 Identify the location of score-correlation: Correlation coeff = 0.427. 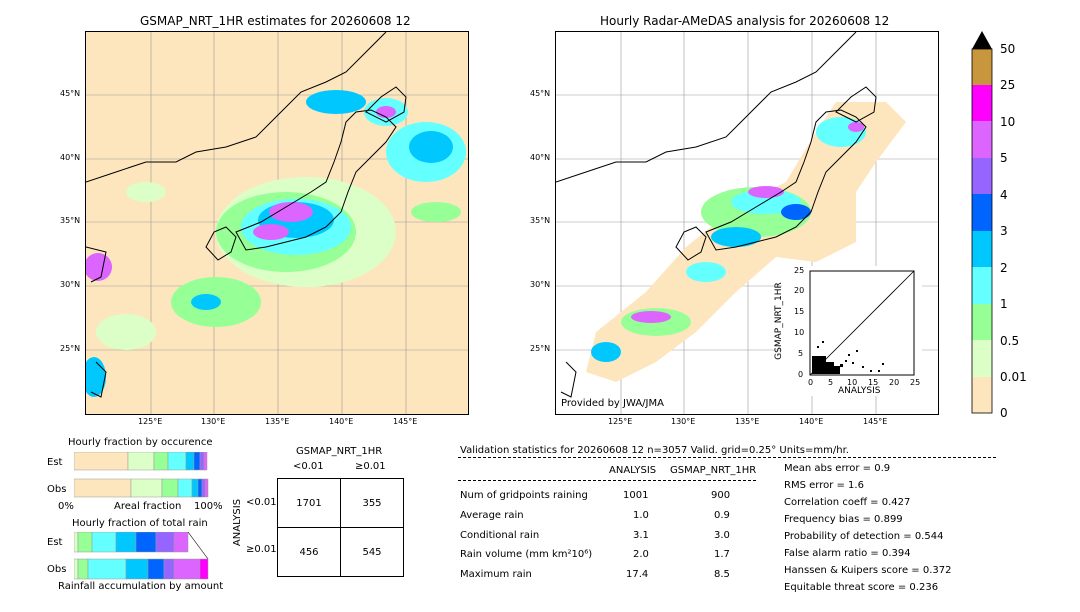
(847, 502).